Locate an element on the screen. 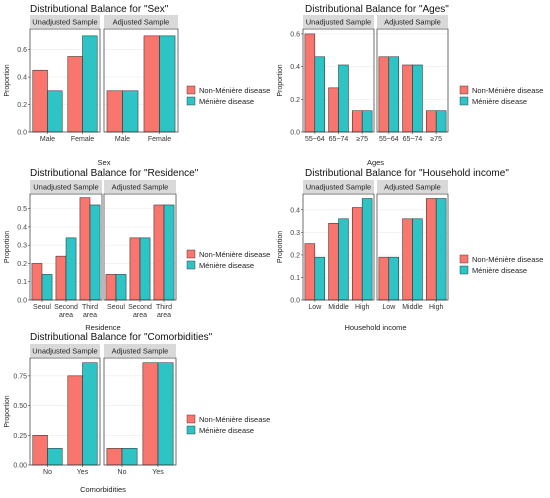  x-axis-label: Residence is located at coordinates (102, 327).